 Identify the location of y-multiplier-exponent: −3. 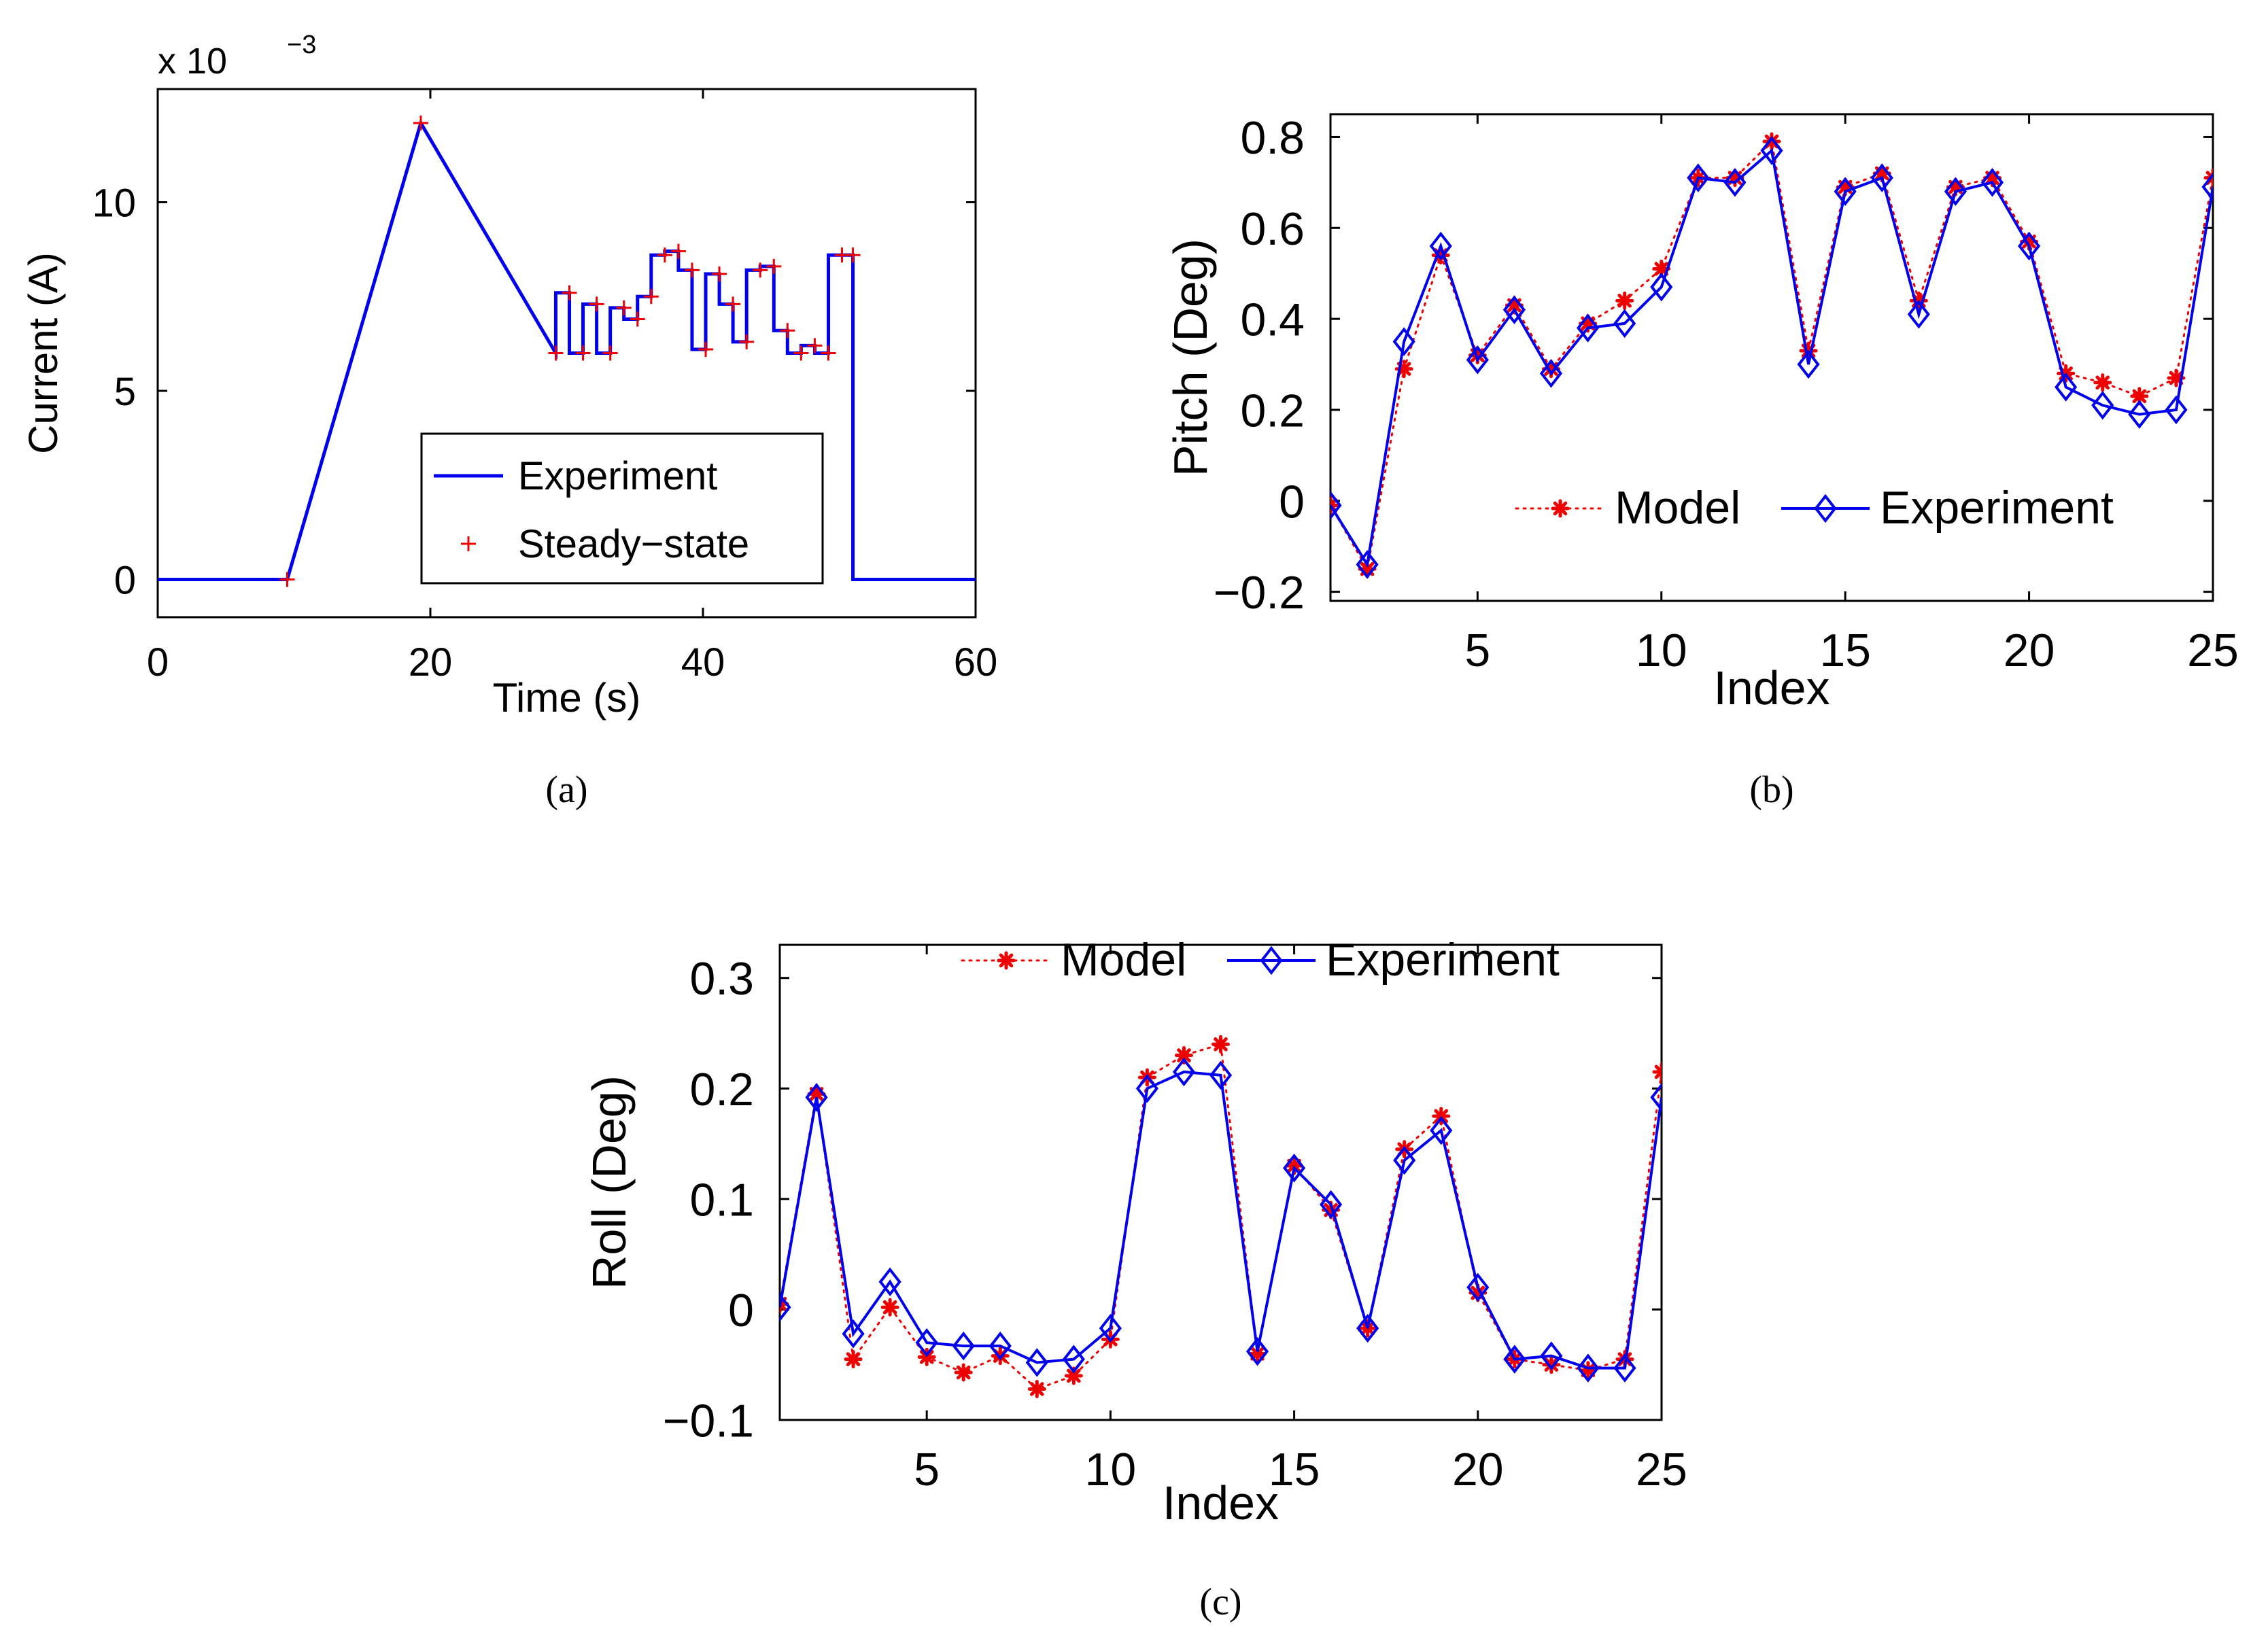
(301, 45).